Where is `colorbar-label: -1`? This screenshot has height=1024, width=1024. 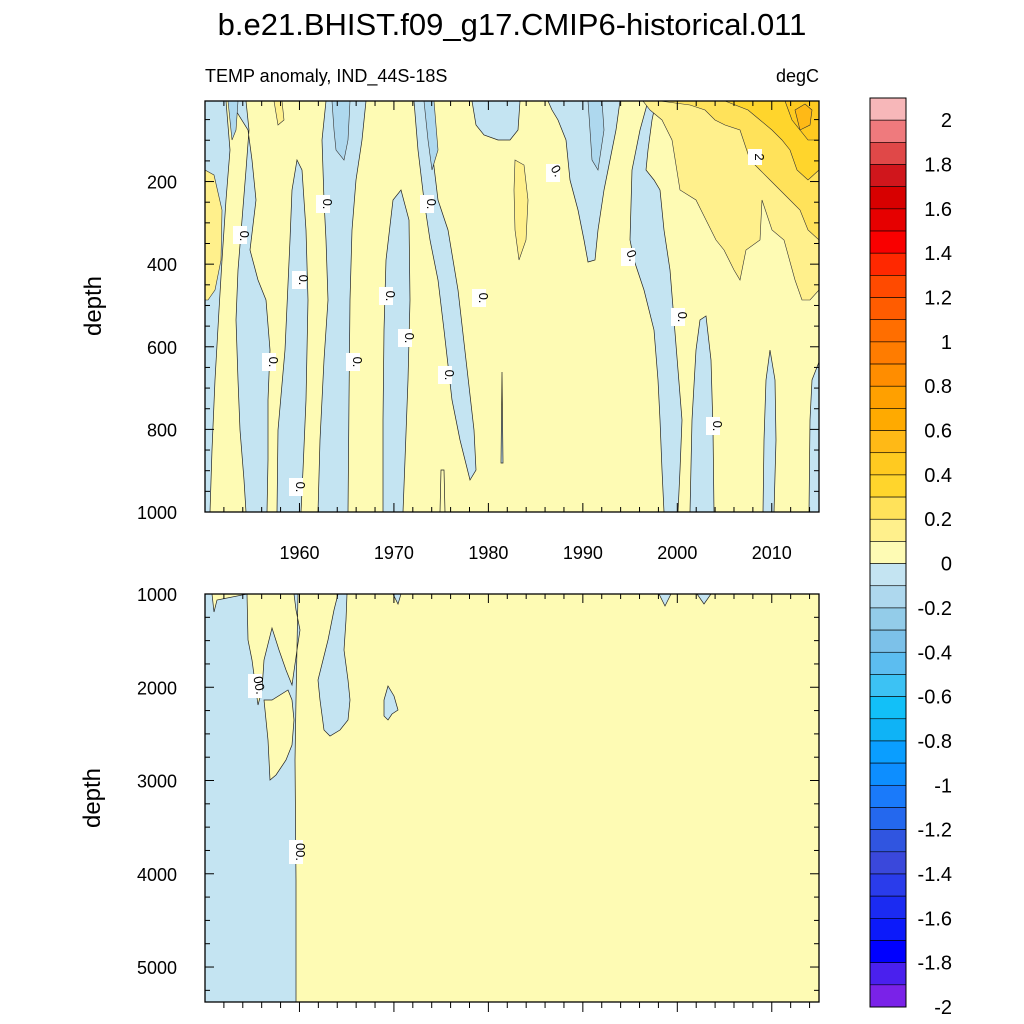 colorbar-label: -1 is located at coordinates (943, 786).